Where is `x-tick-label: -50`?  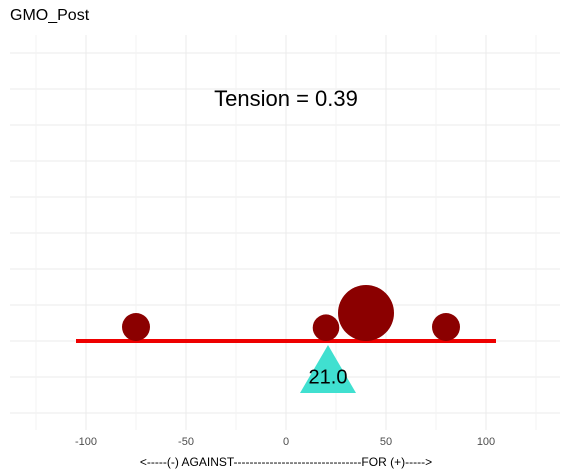
x-tick-label: -50 is located at coordinates (186, 442).